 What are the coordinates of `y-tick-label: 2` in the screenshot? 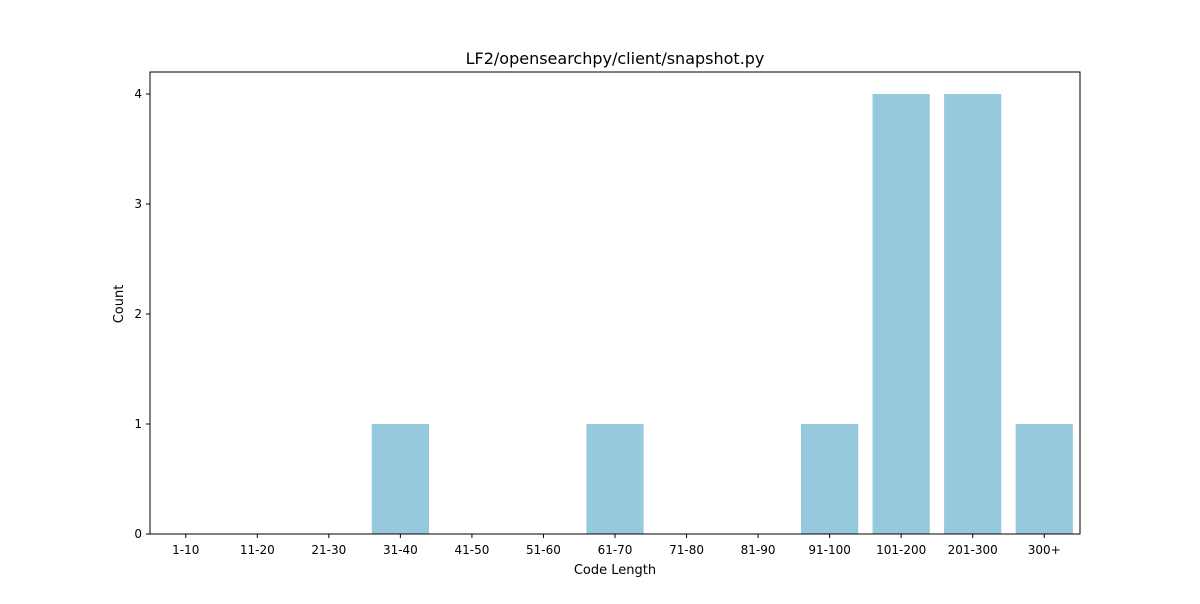 It's located at (138, 314).